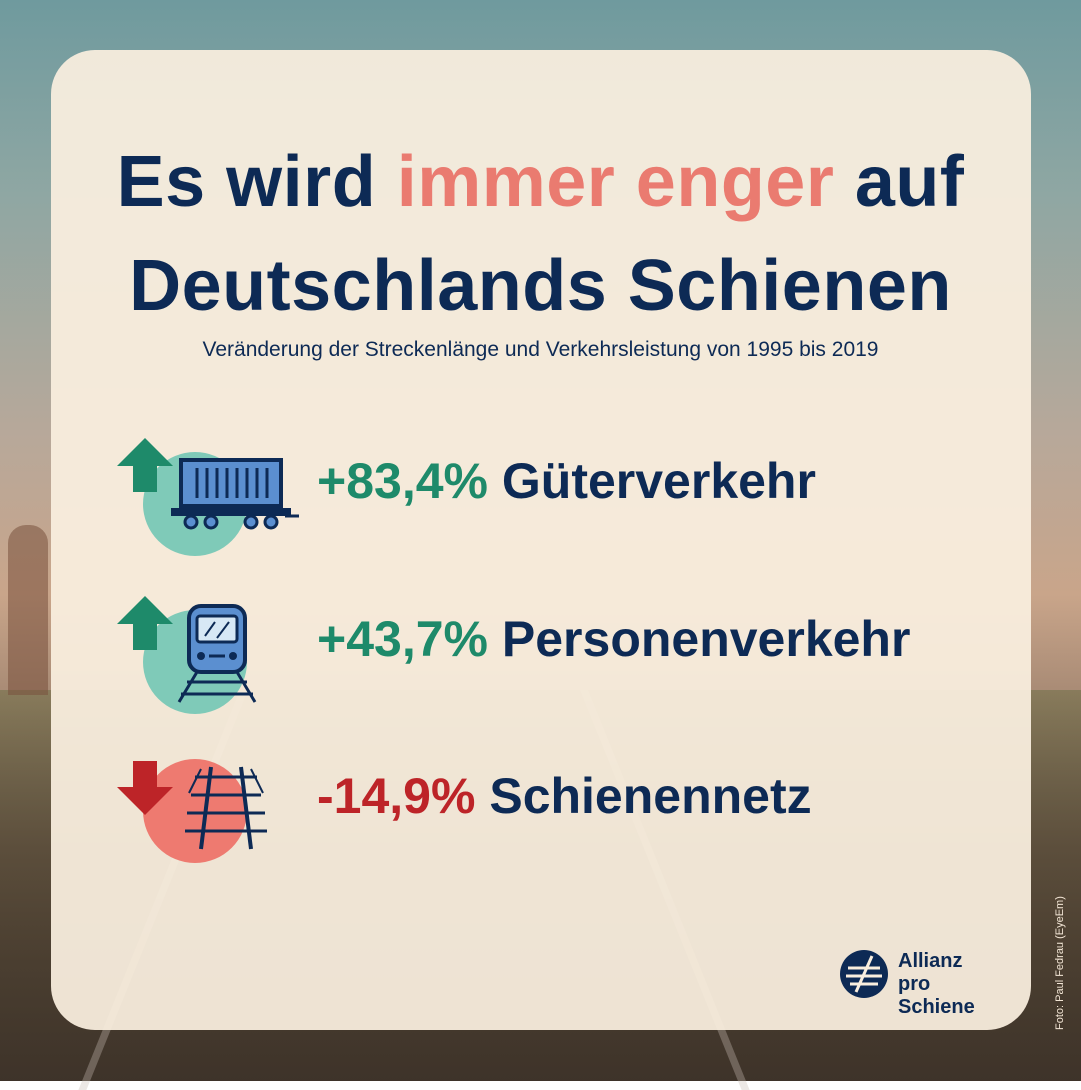 This screenshot has height=1090, width=1081. I want to click on allianz-pro-schiene-logo: Allianz pro Schiene, so click(923, 982).